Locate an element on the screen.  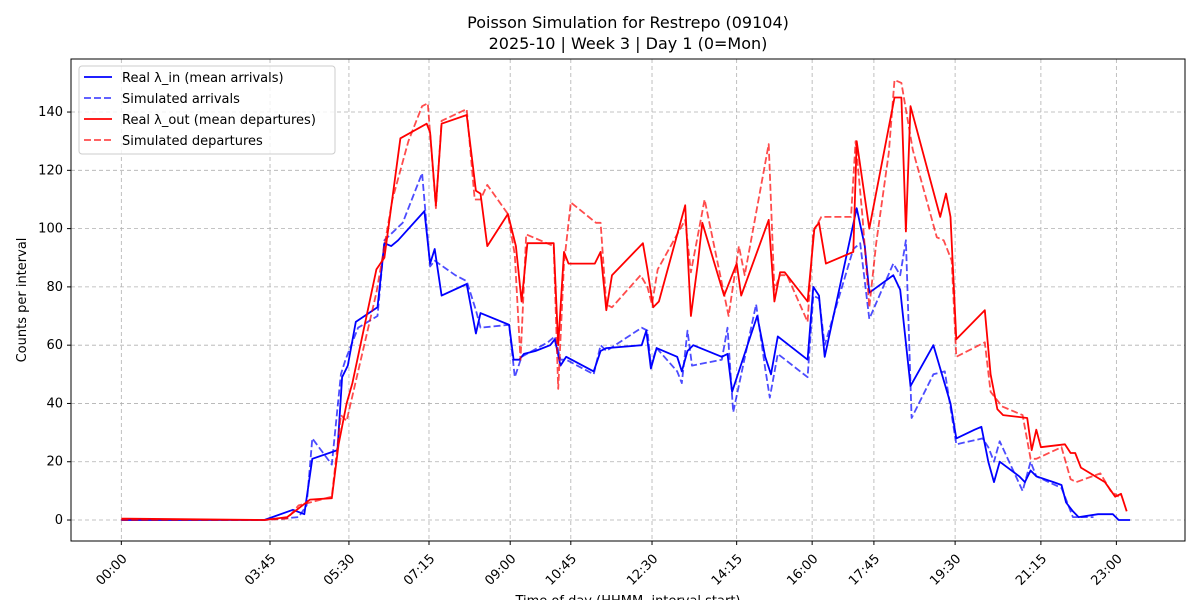
y-axis-label: Counts per interval is located at coordinates (22, 300).